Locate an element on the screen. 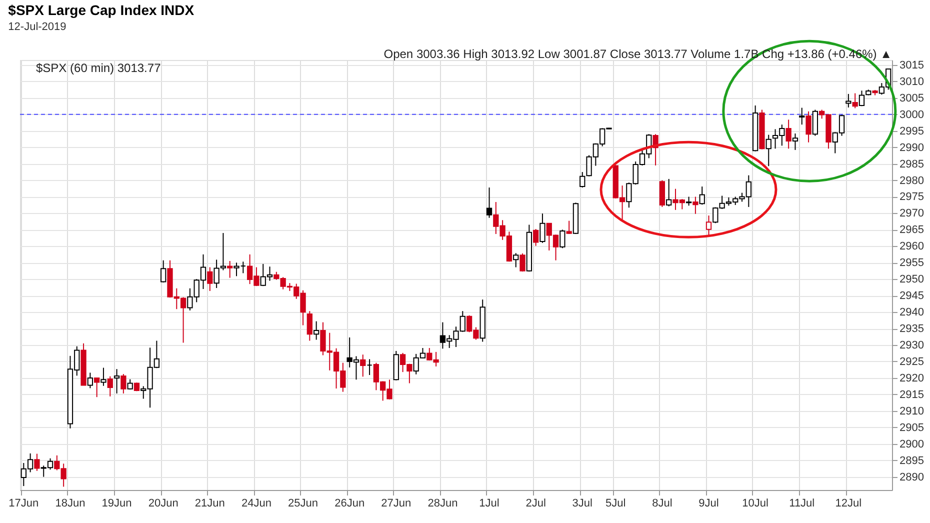  y-tick-label: 2920 is located at coordinates (912, 378).